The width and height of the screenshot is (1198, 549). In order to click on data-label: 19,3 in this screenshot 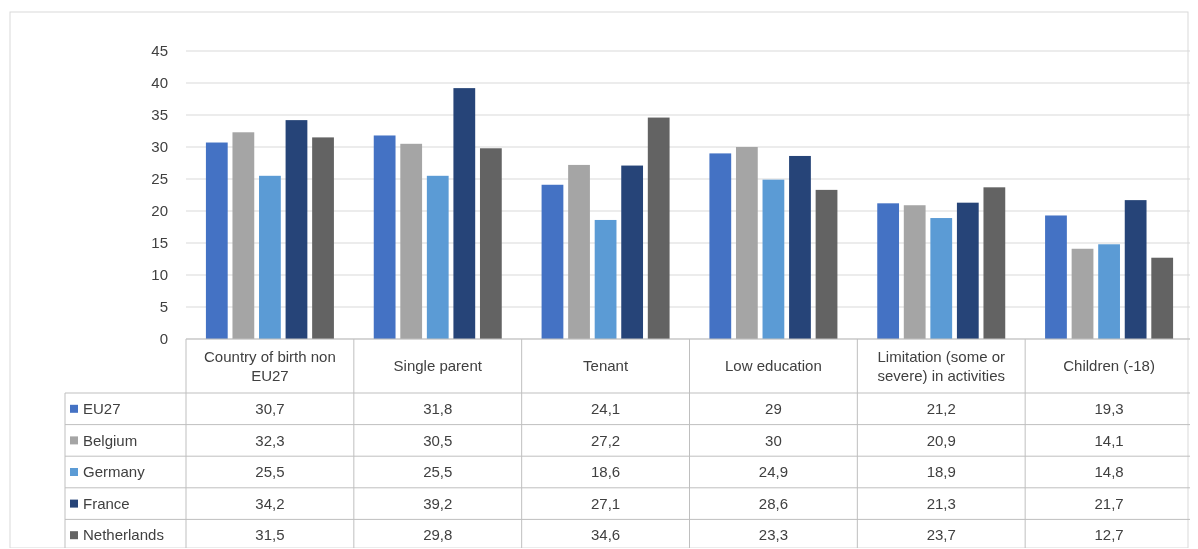, I will do `click(1109, 409)`.